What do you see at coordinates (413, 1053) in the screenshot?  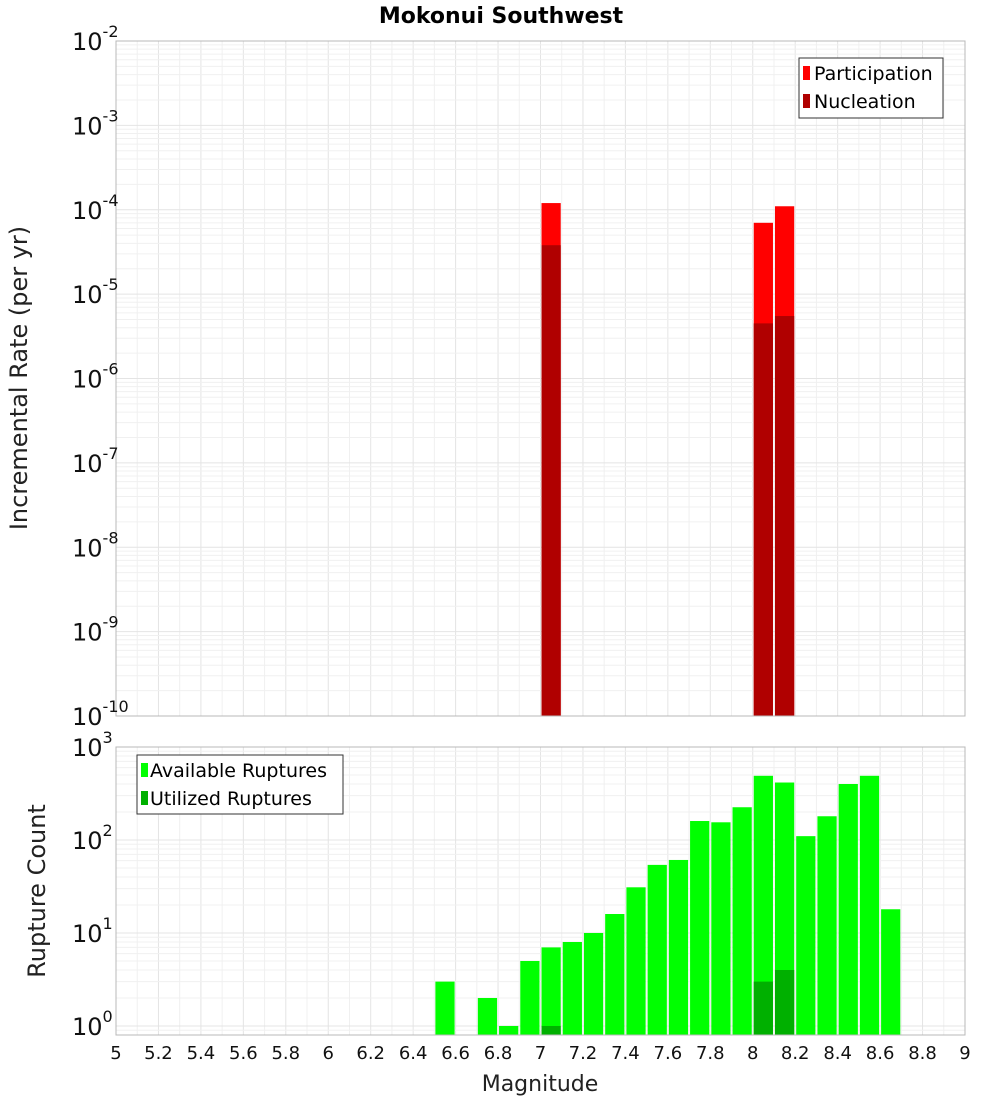 I see `magnitude-tick-label: 6.4` at bounding box center [413, 1053].